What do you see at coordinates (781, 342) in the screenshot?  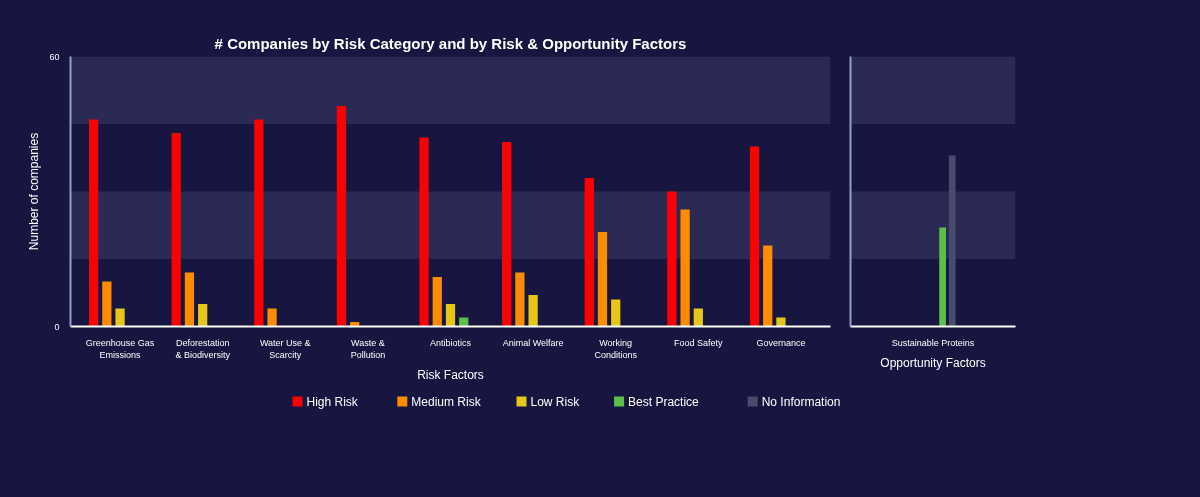 I see `x-tick-label: Governance` at bounding box center [781, 342].